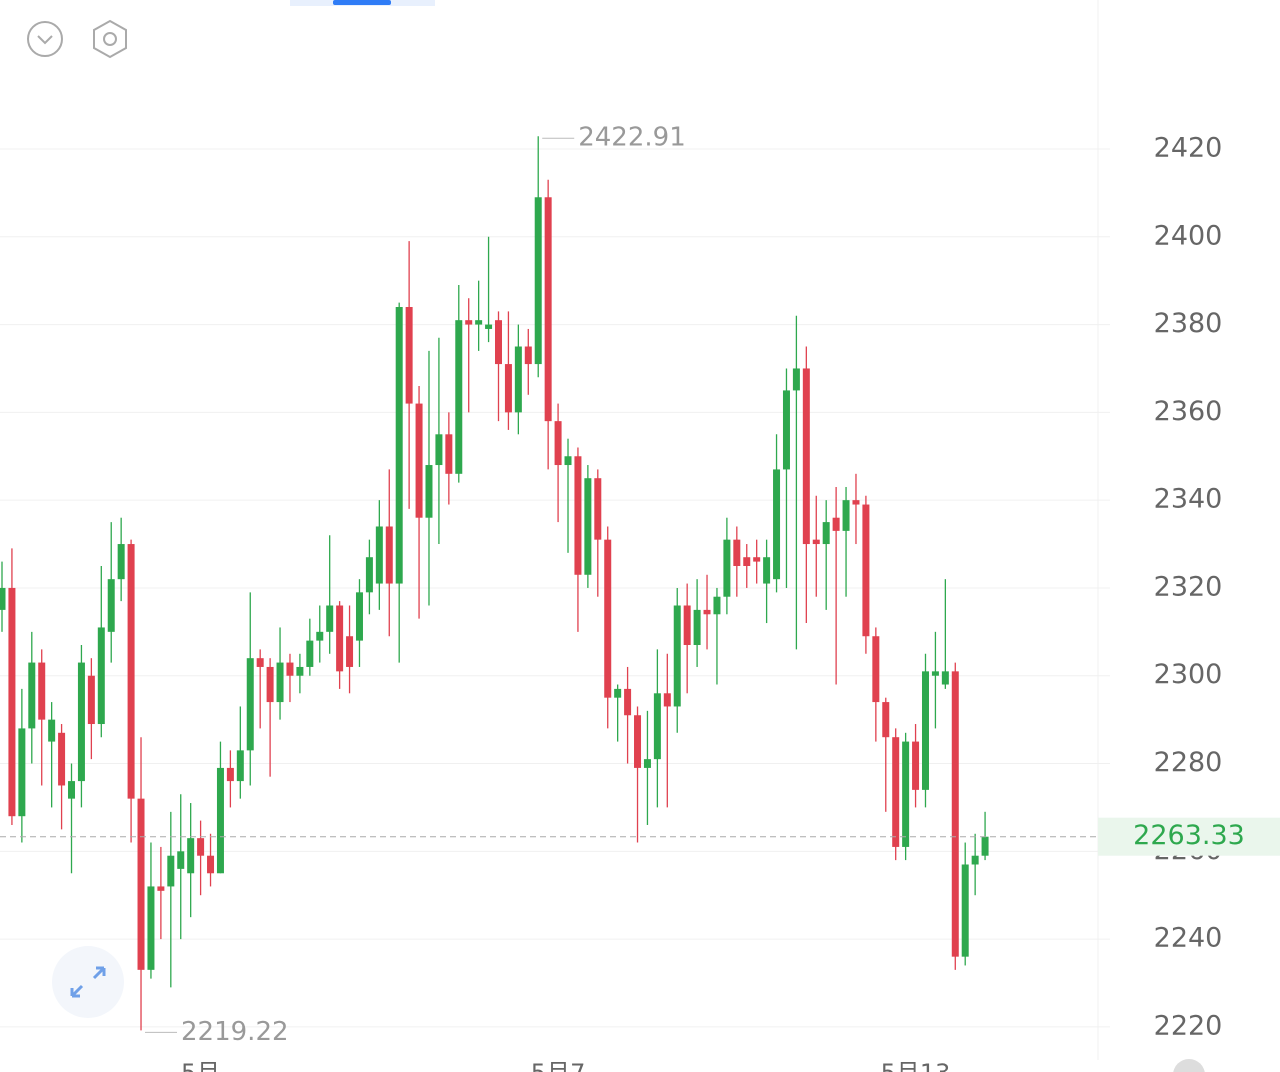 The image size is (1280, 1072). What do you see at coordinates (1188, 586) in the screenshot?
I see `y-tick-label: 2320` at bounding box center [1188, 586].